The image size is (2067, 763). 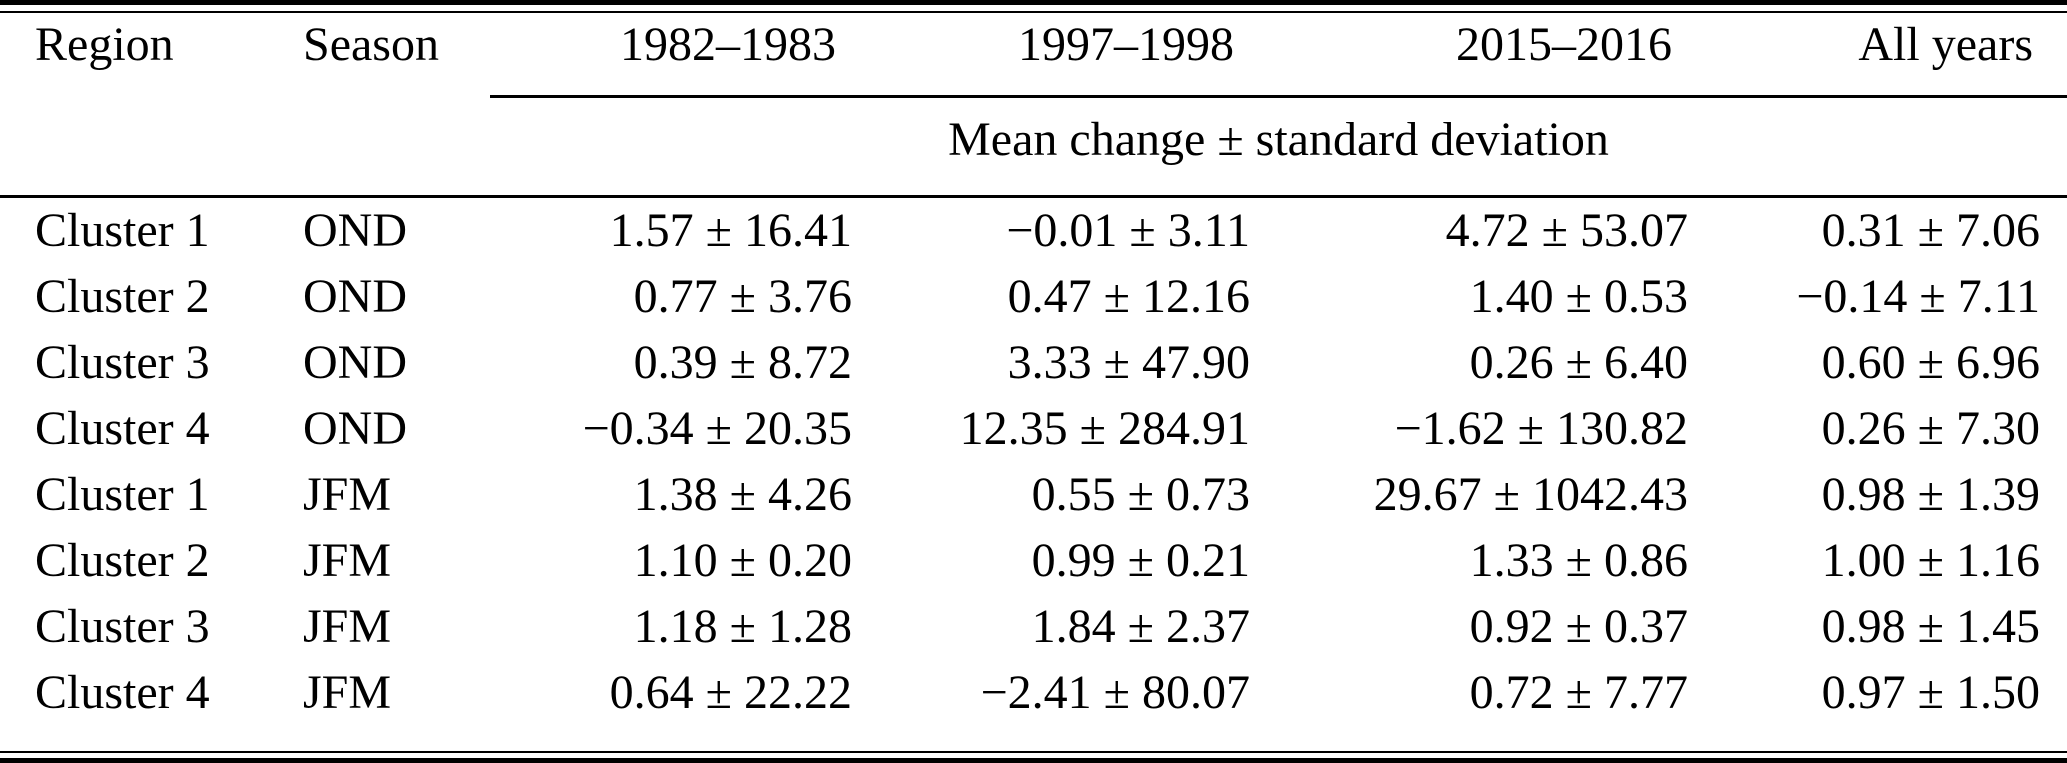 I want to click on value-all-years: 0.97 ± 1.50, so click(x=1930, y=692).